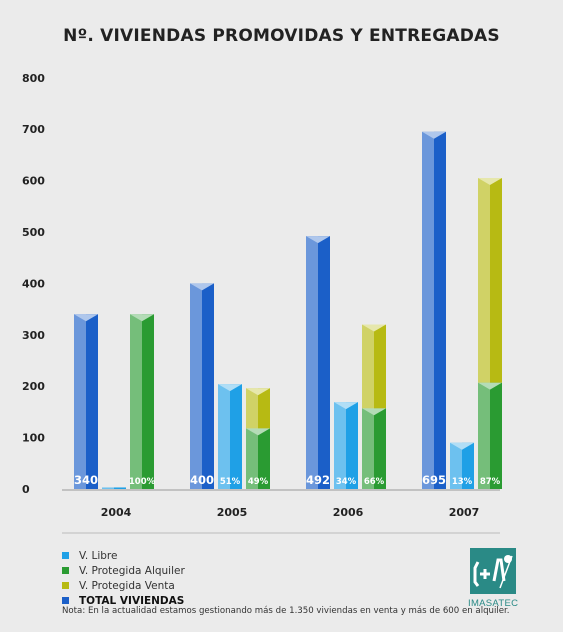  Describe the element at coordinates (123, 555) in the screenshot. I see `legend-item-libre: V. Libre` at that location.